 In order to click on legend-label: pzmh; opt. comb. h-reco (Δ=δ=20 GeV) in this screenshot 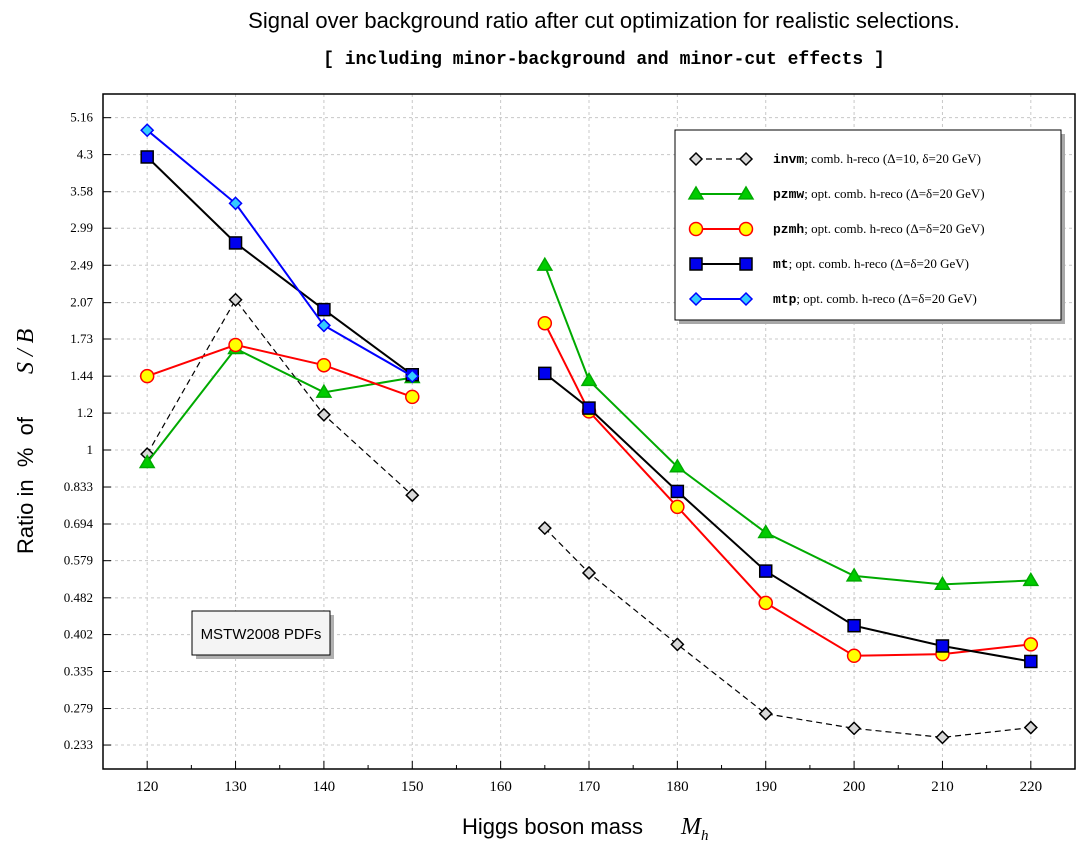, I will do `click(879, 229)`.